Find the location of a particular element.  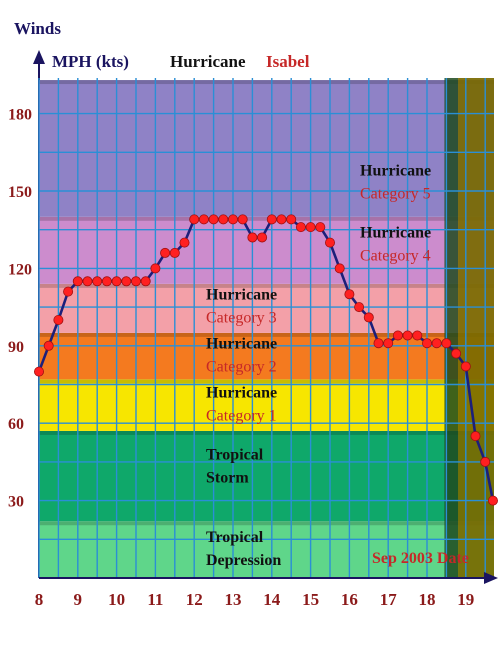

x-tick-label: 14 is located at coordinates (272, 599).